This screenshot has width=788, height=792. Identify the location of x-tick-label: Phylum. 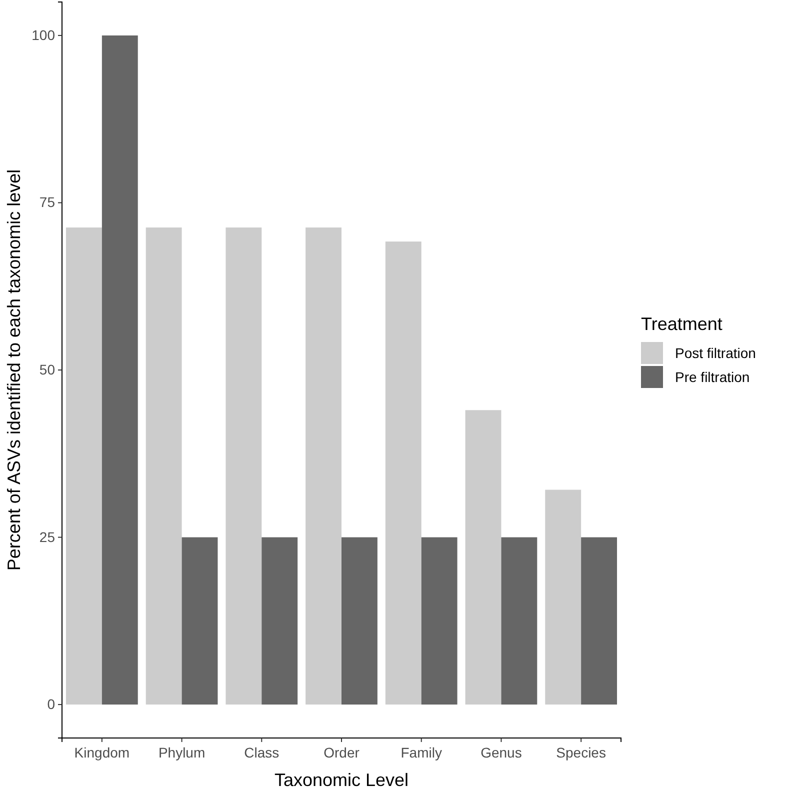
(182, 752).